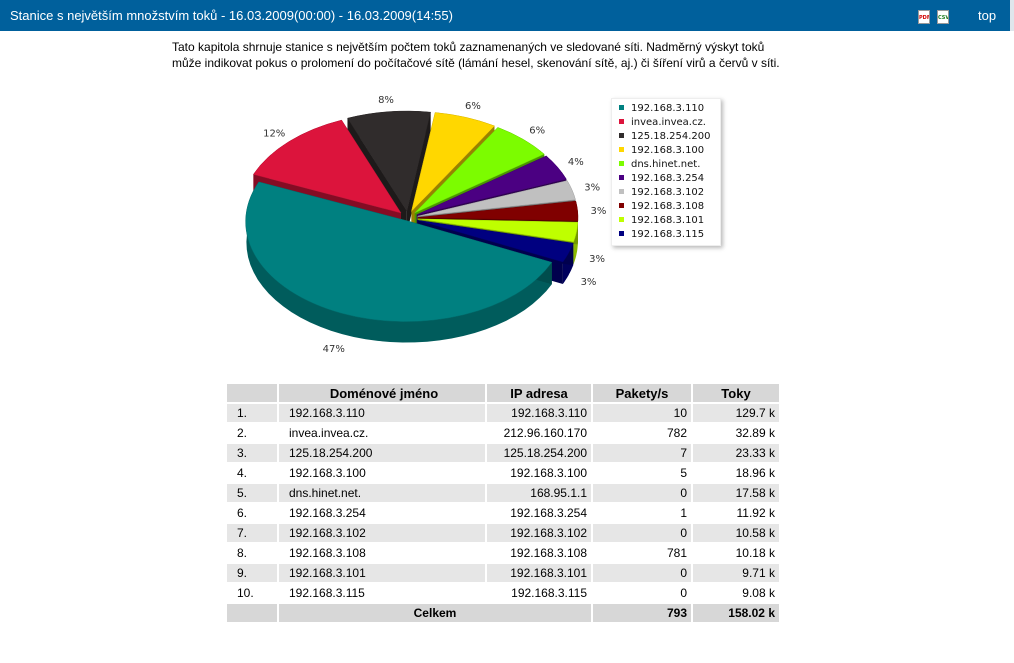 The height and width of the screenshot is (663, 1014). Describe the element at coordinates (382, 553) in the screenshot. I see `domain-cell: 192.168.3.108` at that location.